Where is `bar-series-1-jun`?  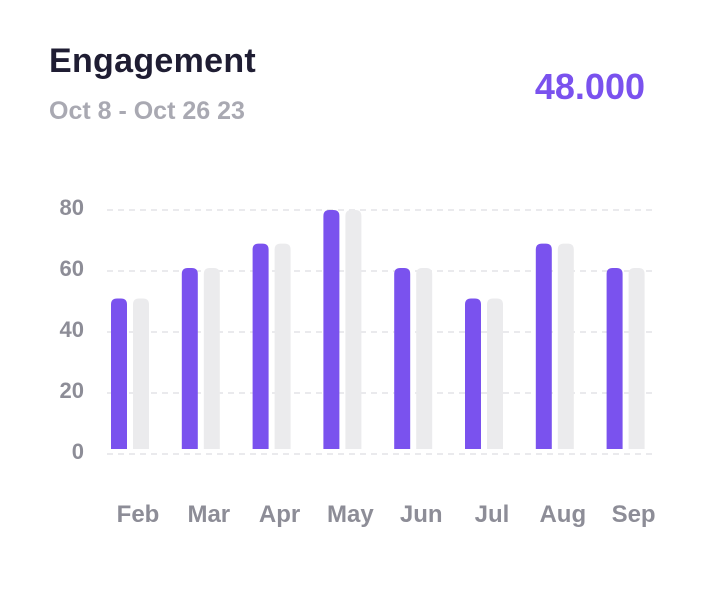 bar-series-1-jun is located at coordinates (402, 358).